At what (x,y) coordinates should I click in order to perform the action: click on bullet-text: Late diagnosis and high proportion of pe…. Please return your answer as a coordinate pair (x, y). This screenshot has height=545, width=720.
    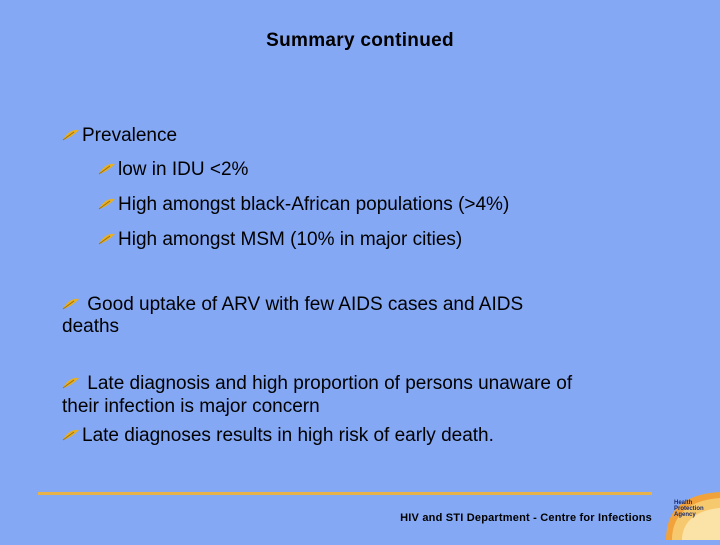
    Looking at the image, I should click on (327, 383).